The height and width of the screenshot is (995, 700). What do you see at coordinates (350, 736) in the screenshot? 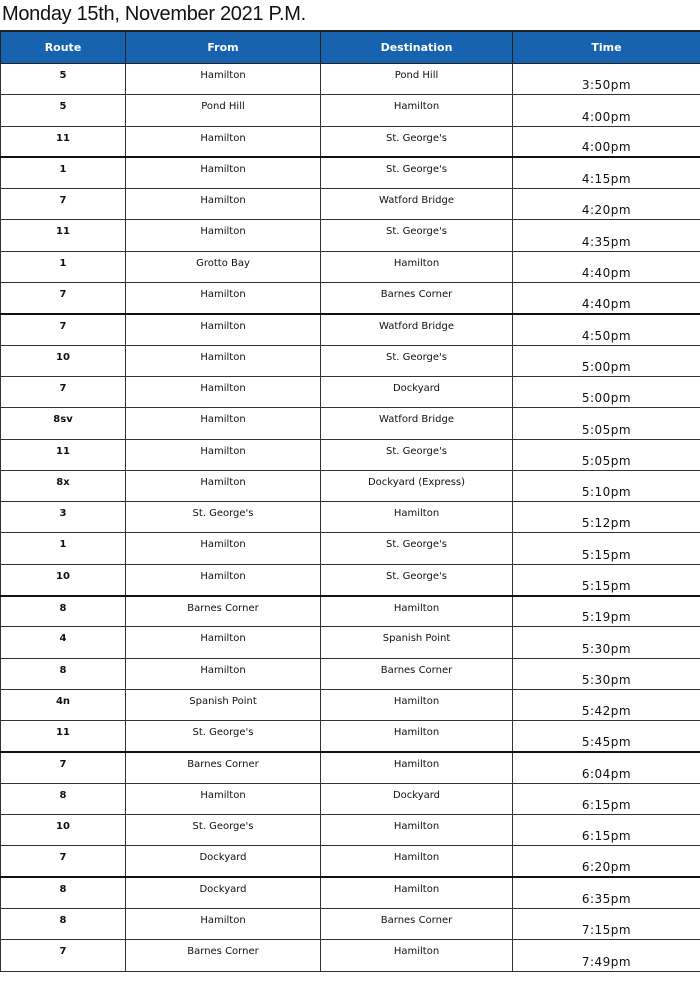
I see `table-row: 11 St. George's Hamilton 5:45pm` at bounding box center [350, 736].